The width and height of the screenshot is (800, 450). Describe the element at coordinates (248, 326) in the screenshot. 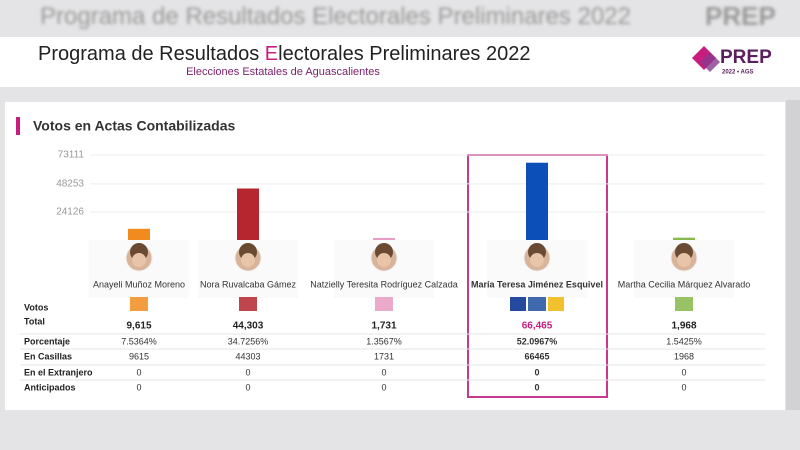

I see `vote-total: 44,303` at that location.